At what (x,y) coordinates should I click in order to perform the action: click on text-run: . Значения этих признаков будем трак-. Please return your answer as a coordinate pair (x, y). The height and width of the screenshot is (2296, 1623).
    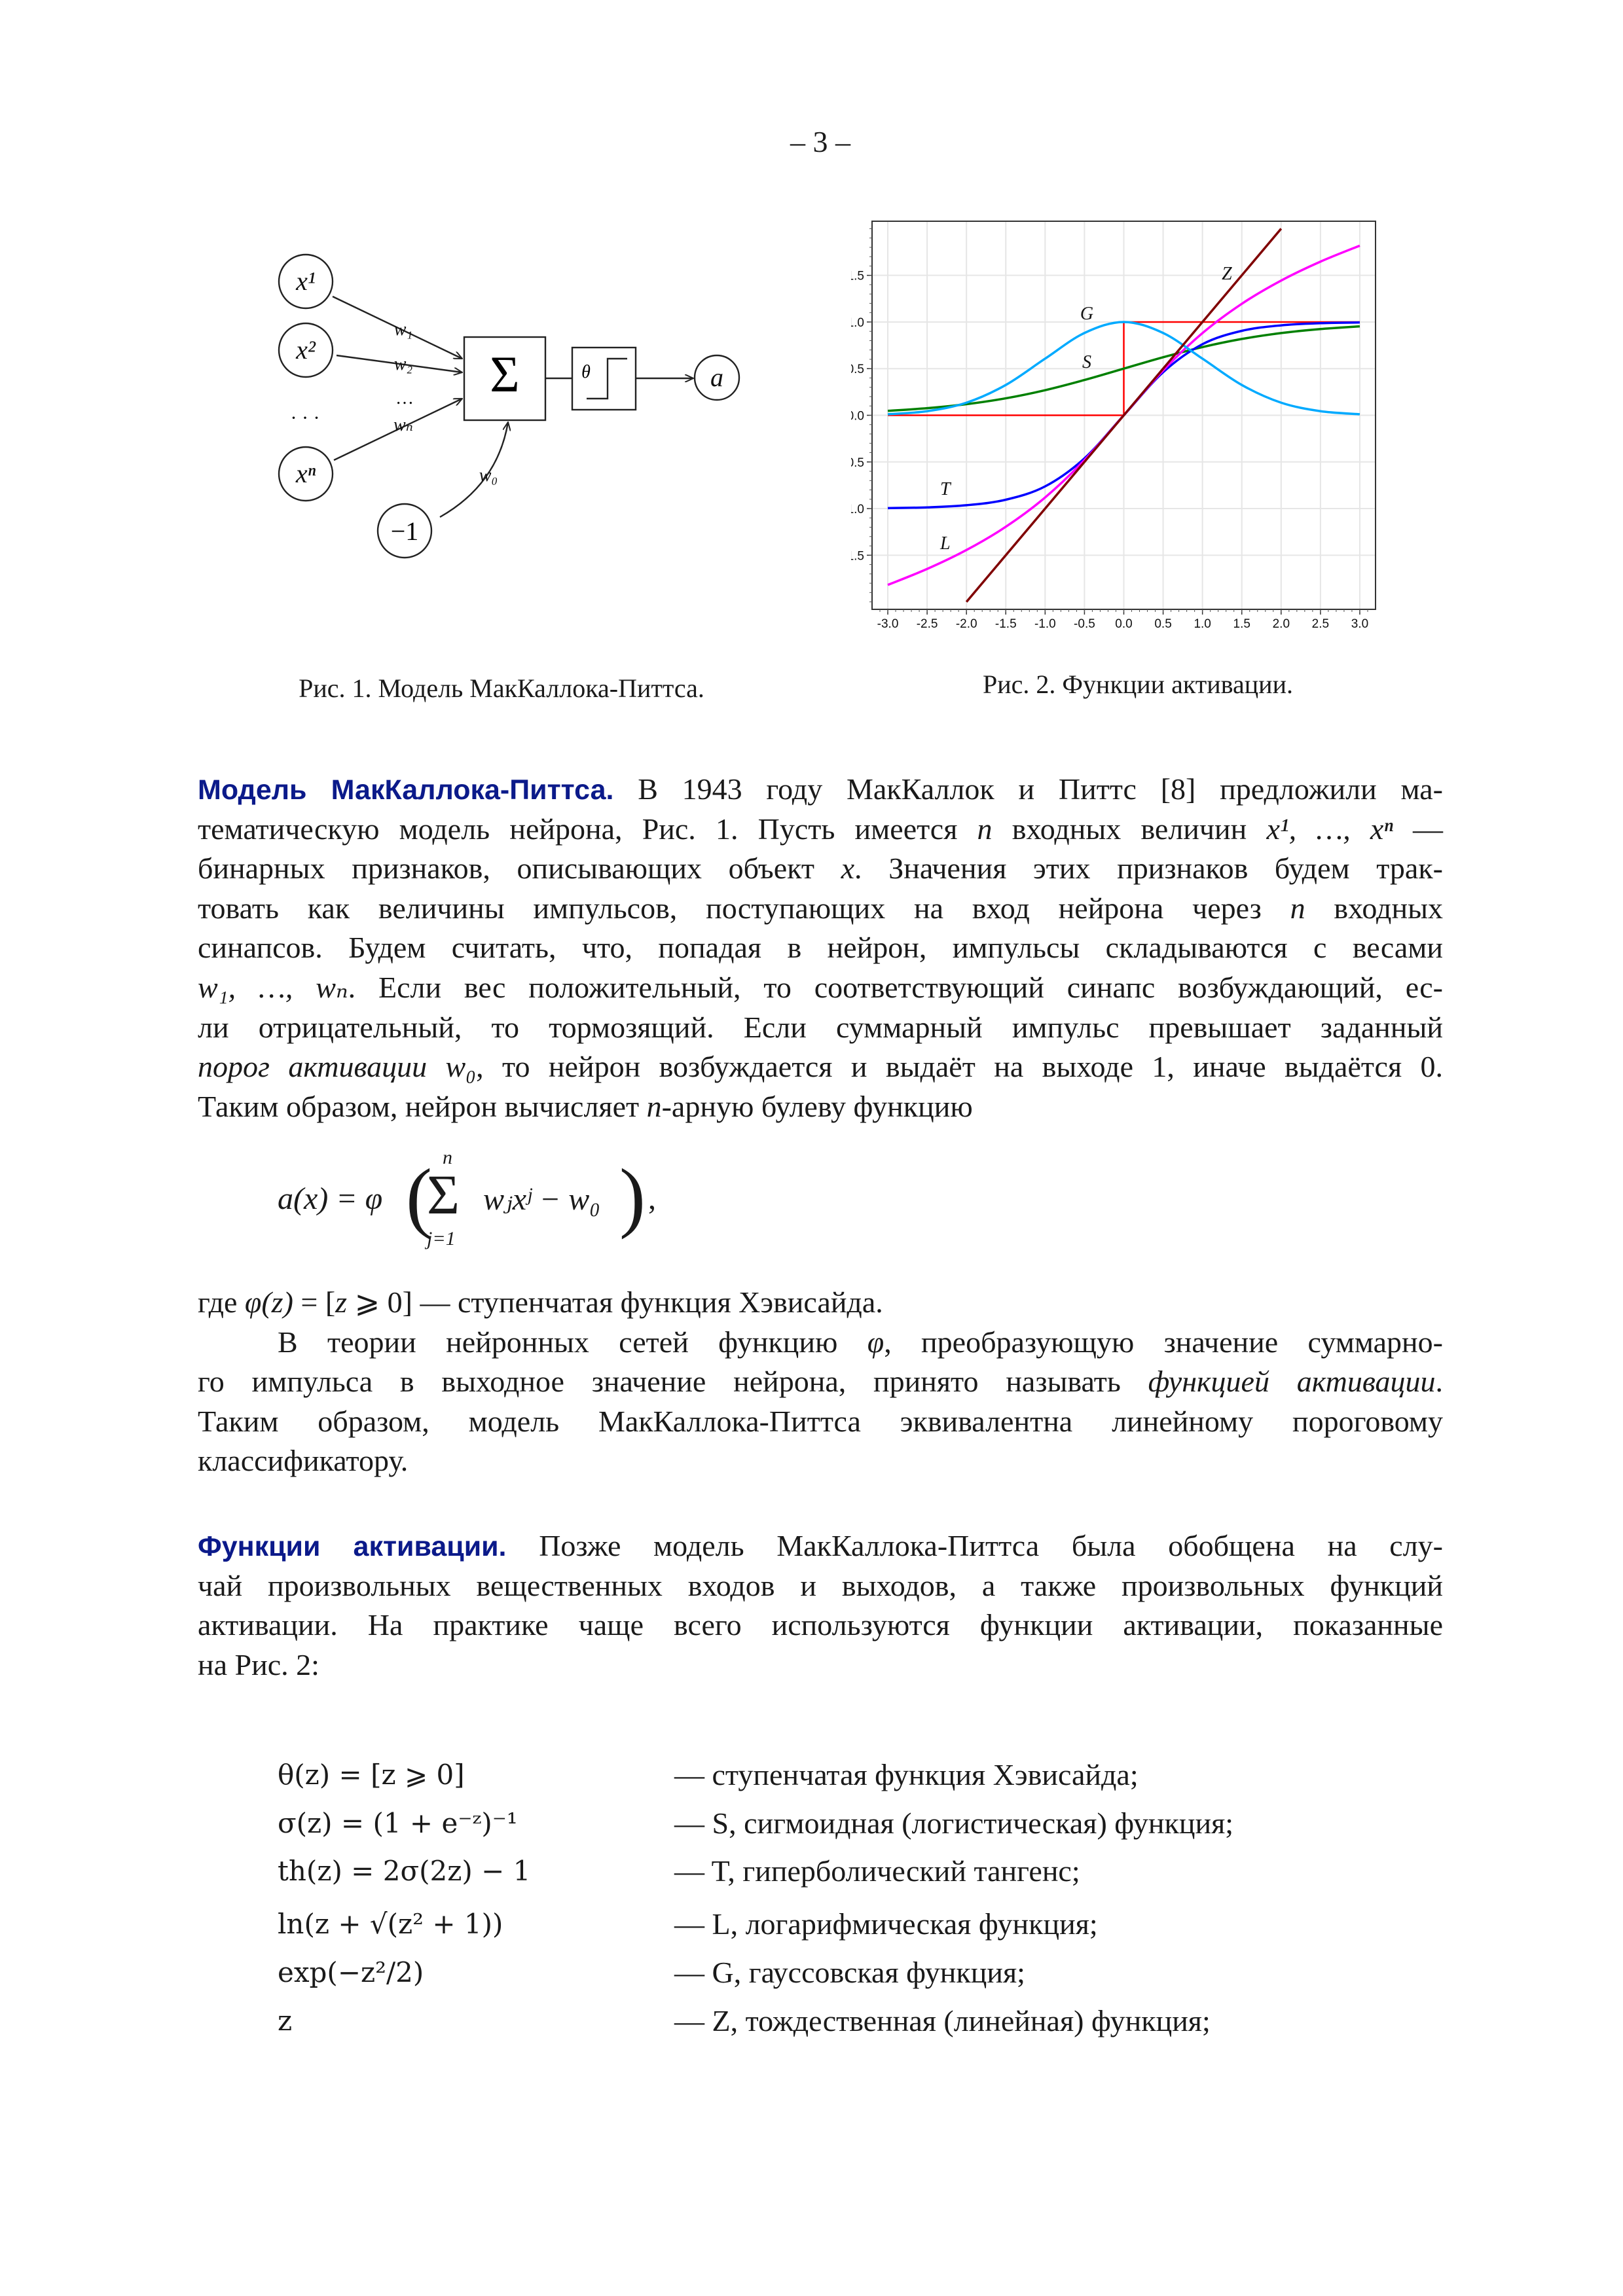
    Looking at the image, I should click on (1148, 869).